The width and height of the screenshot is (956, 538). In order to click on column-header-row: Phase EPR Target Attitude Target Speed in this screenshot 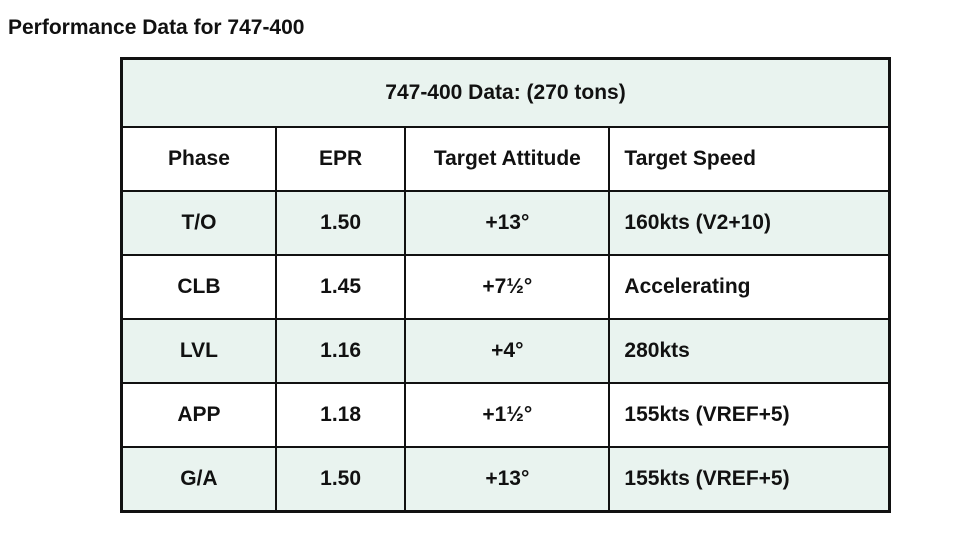, I will do `click(505, 159)`.